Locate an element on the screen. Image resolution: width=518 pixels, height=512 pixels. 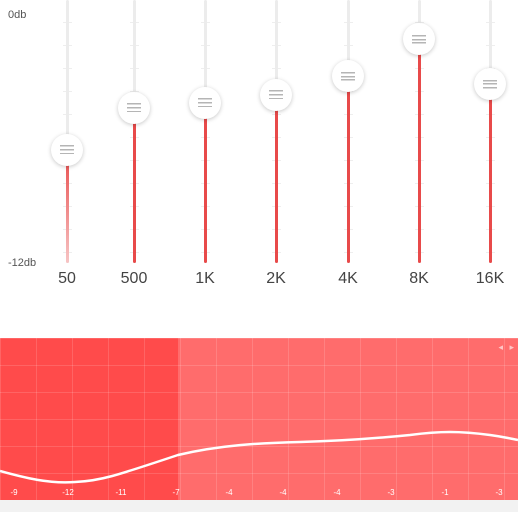
arrow-right-icon: ▸ is located at coordinates (511, 347).